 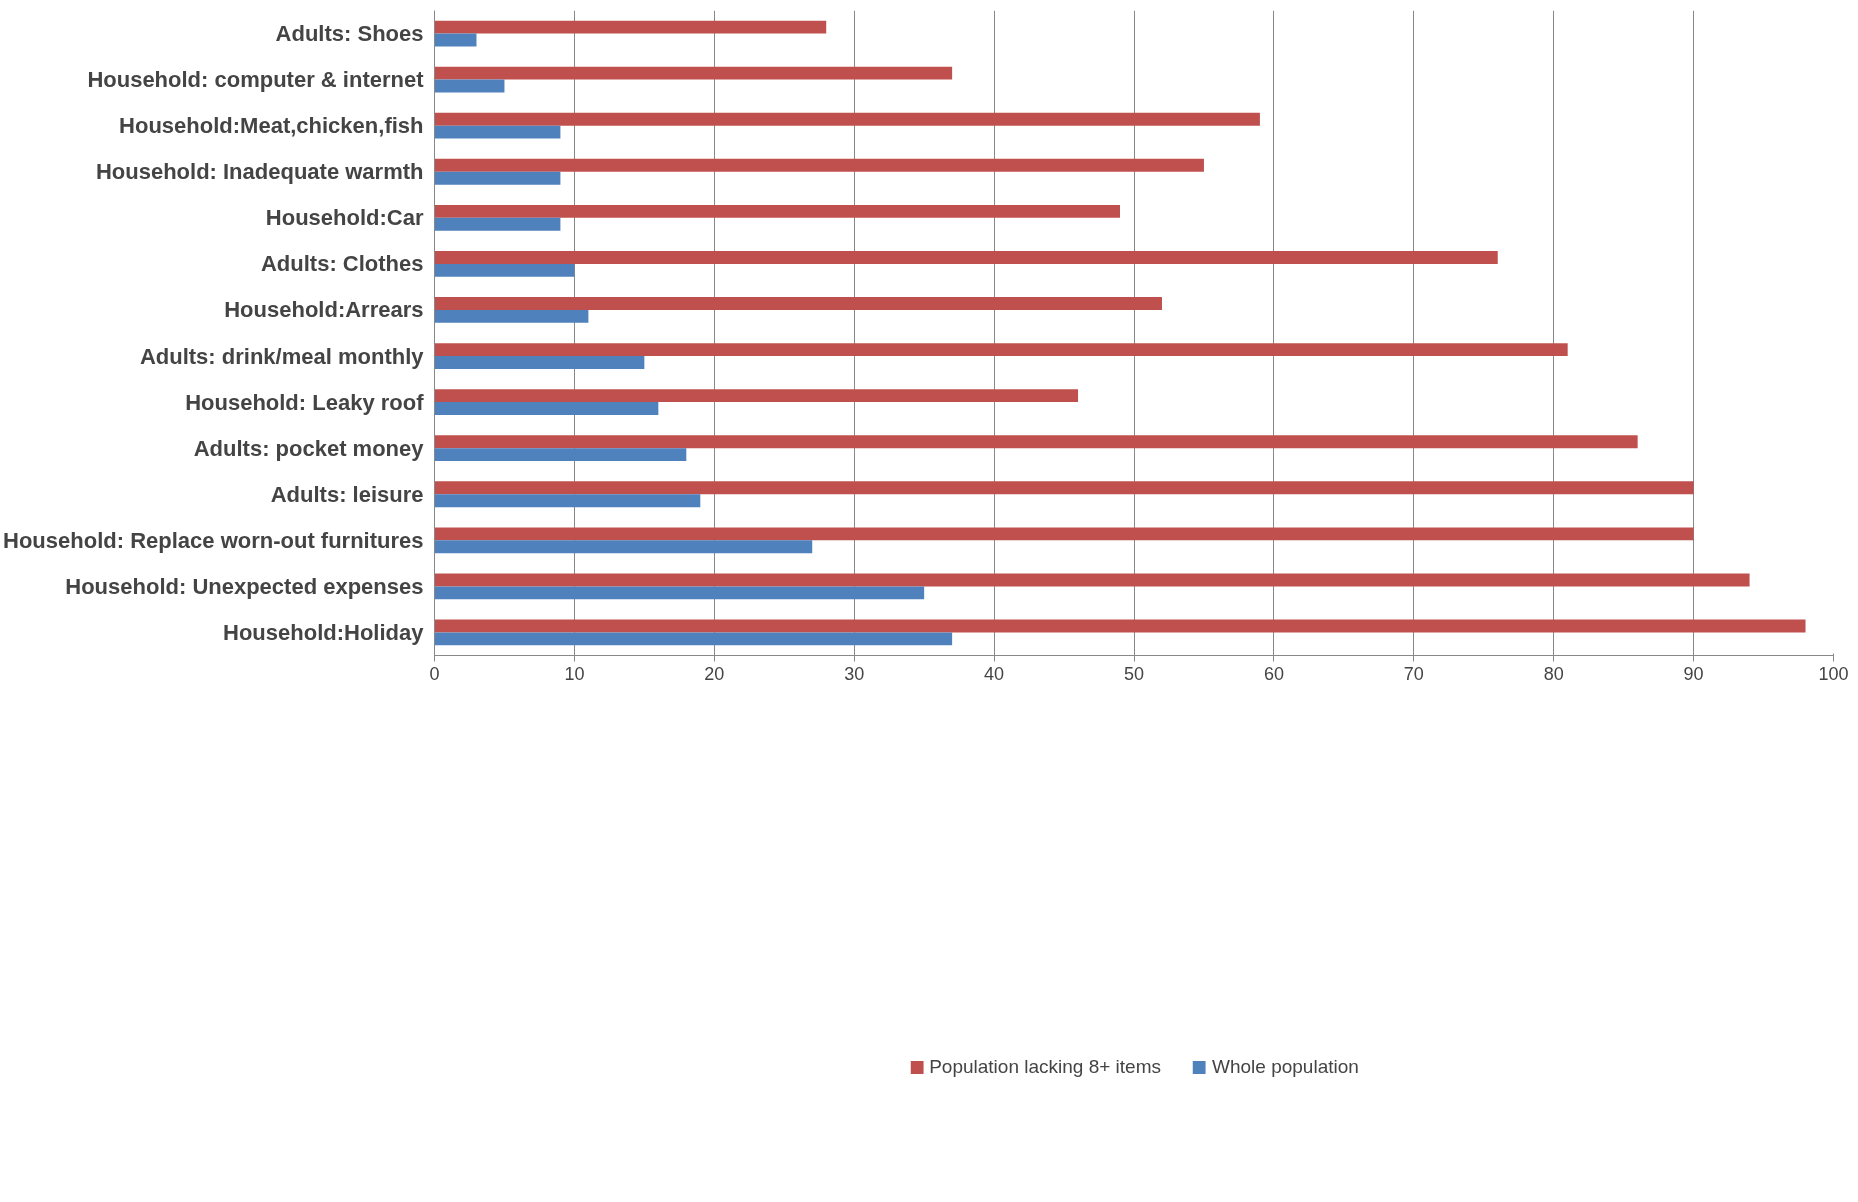 What do you see at coordinates (574, 673) in the screenshot?
I see `x-tick-label: 10` at bounding box center [574, 673].